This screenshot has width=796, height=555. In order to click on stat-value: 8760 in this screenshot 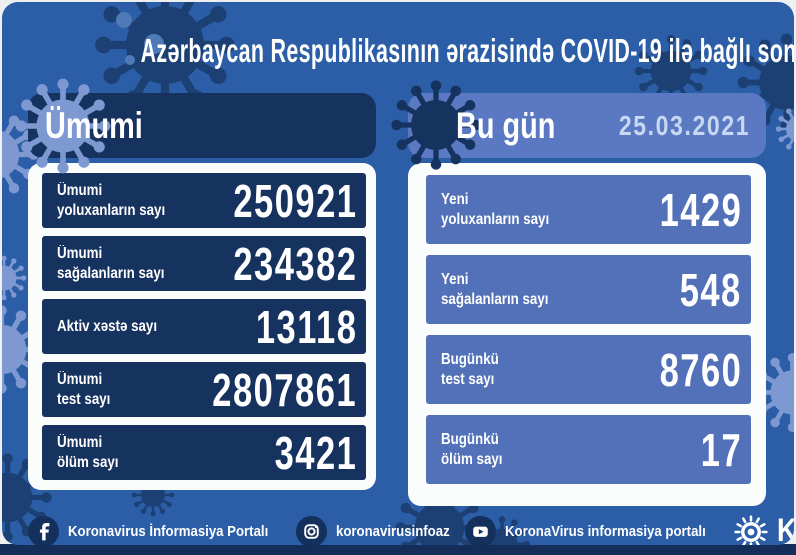, I will do `click(700, 369)`.